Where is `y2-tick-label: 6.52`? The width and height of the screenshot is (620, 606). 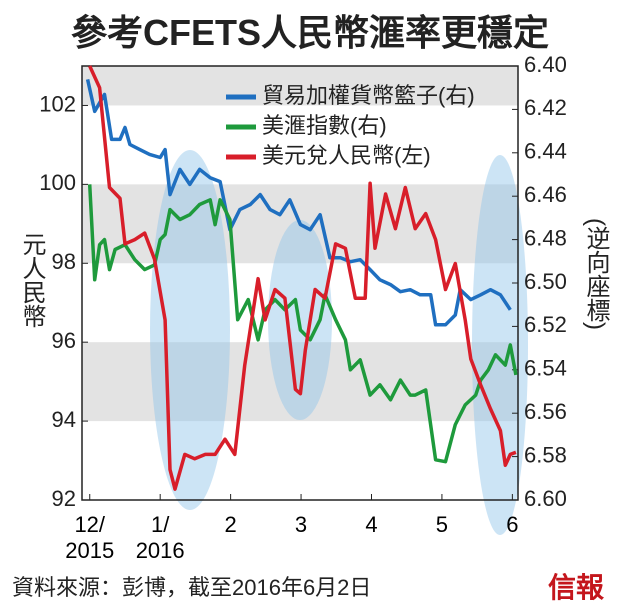
y2-tick-label: 6.52 is located at coordinates (545, 324).